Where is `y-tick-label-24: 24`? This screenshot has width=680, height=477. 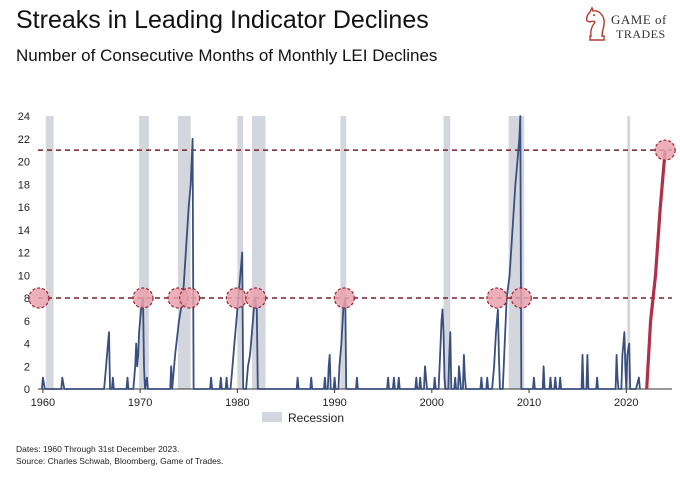 y-tick-label-24: 24 is located at coordinates (24, 117).